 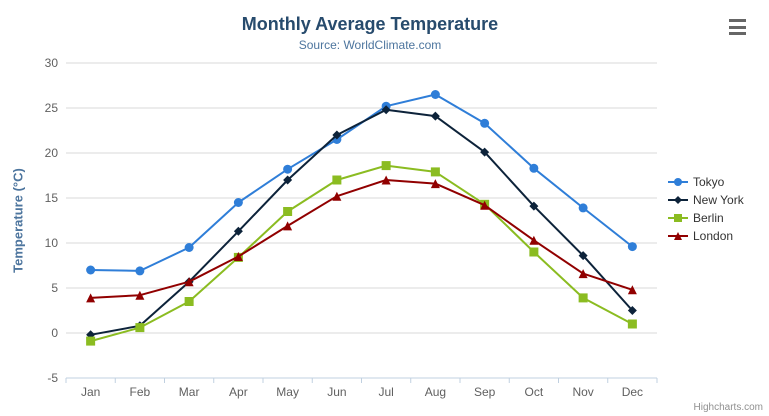 I want to click on xaxis-tick-label: Jun, so click(x=336, y=392).